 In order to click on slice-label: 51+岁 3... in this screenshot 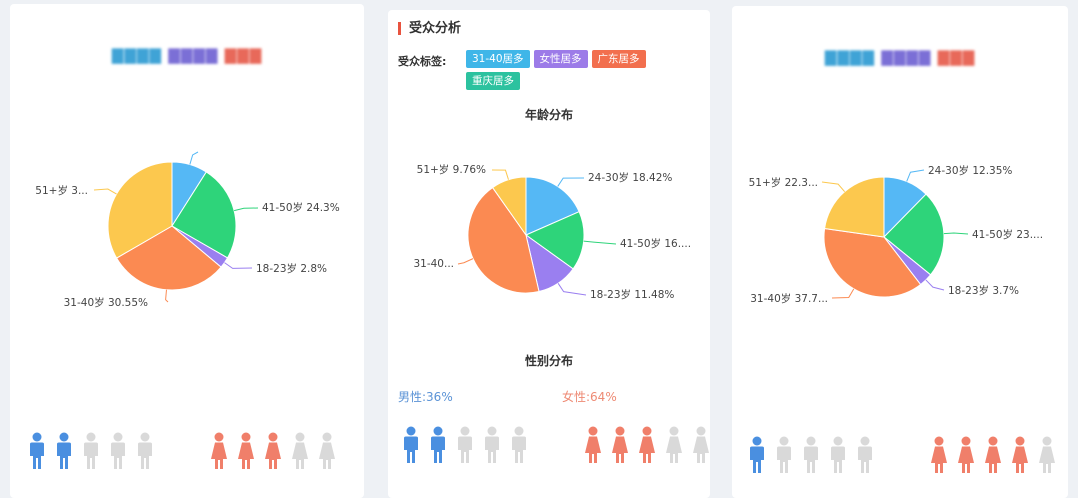, I will do `click(61, 190)`.